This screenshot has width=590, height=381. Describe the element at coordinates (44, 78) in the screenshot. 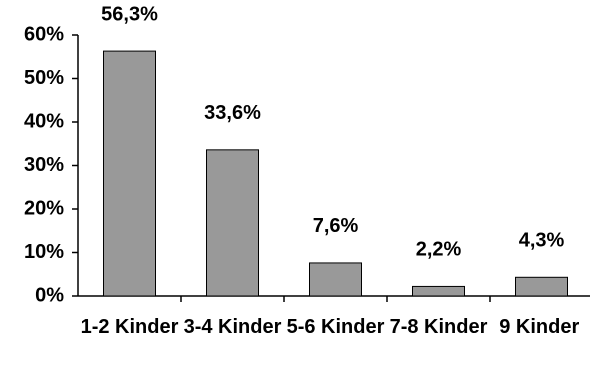

I see `y-tick-label: 50%` at that location.